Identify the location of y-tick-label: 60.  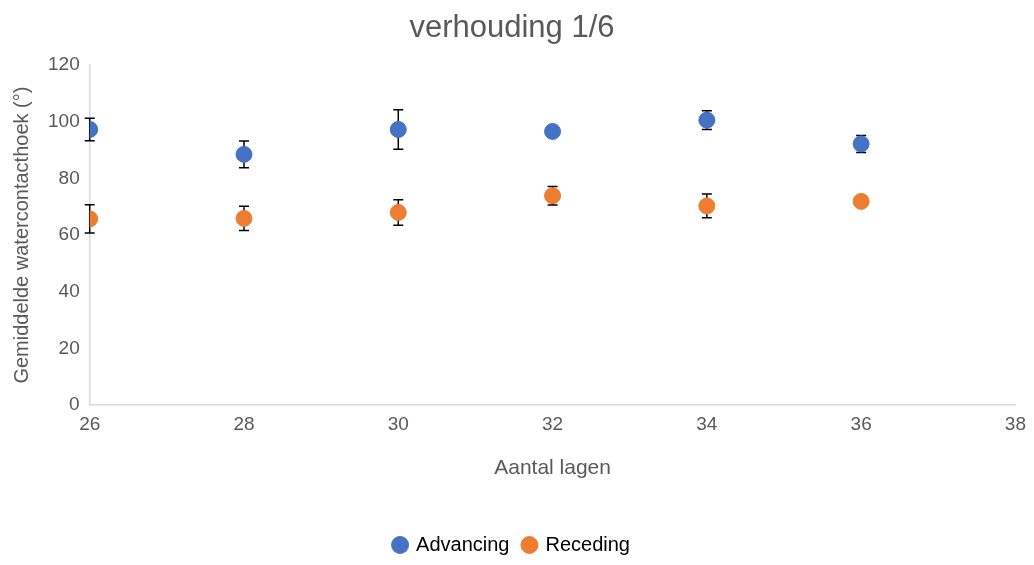
(69, 234).